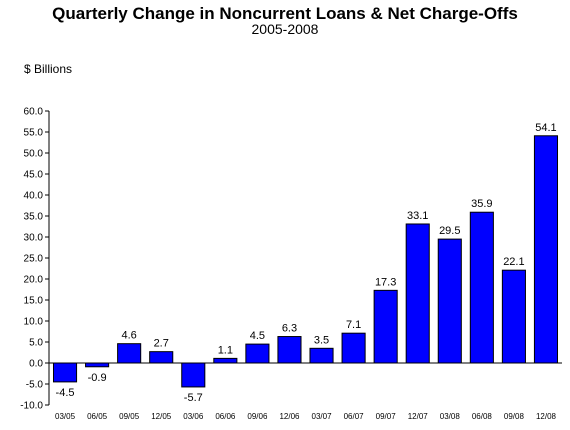 The width and height of the screenshot is (570, 430). What do you see at coordinates (34, 112) in the screenshot?
I see `y-tick-label: 60.0` at bounding box center [34, 112].